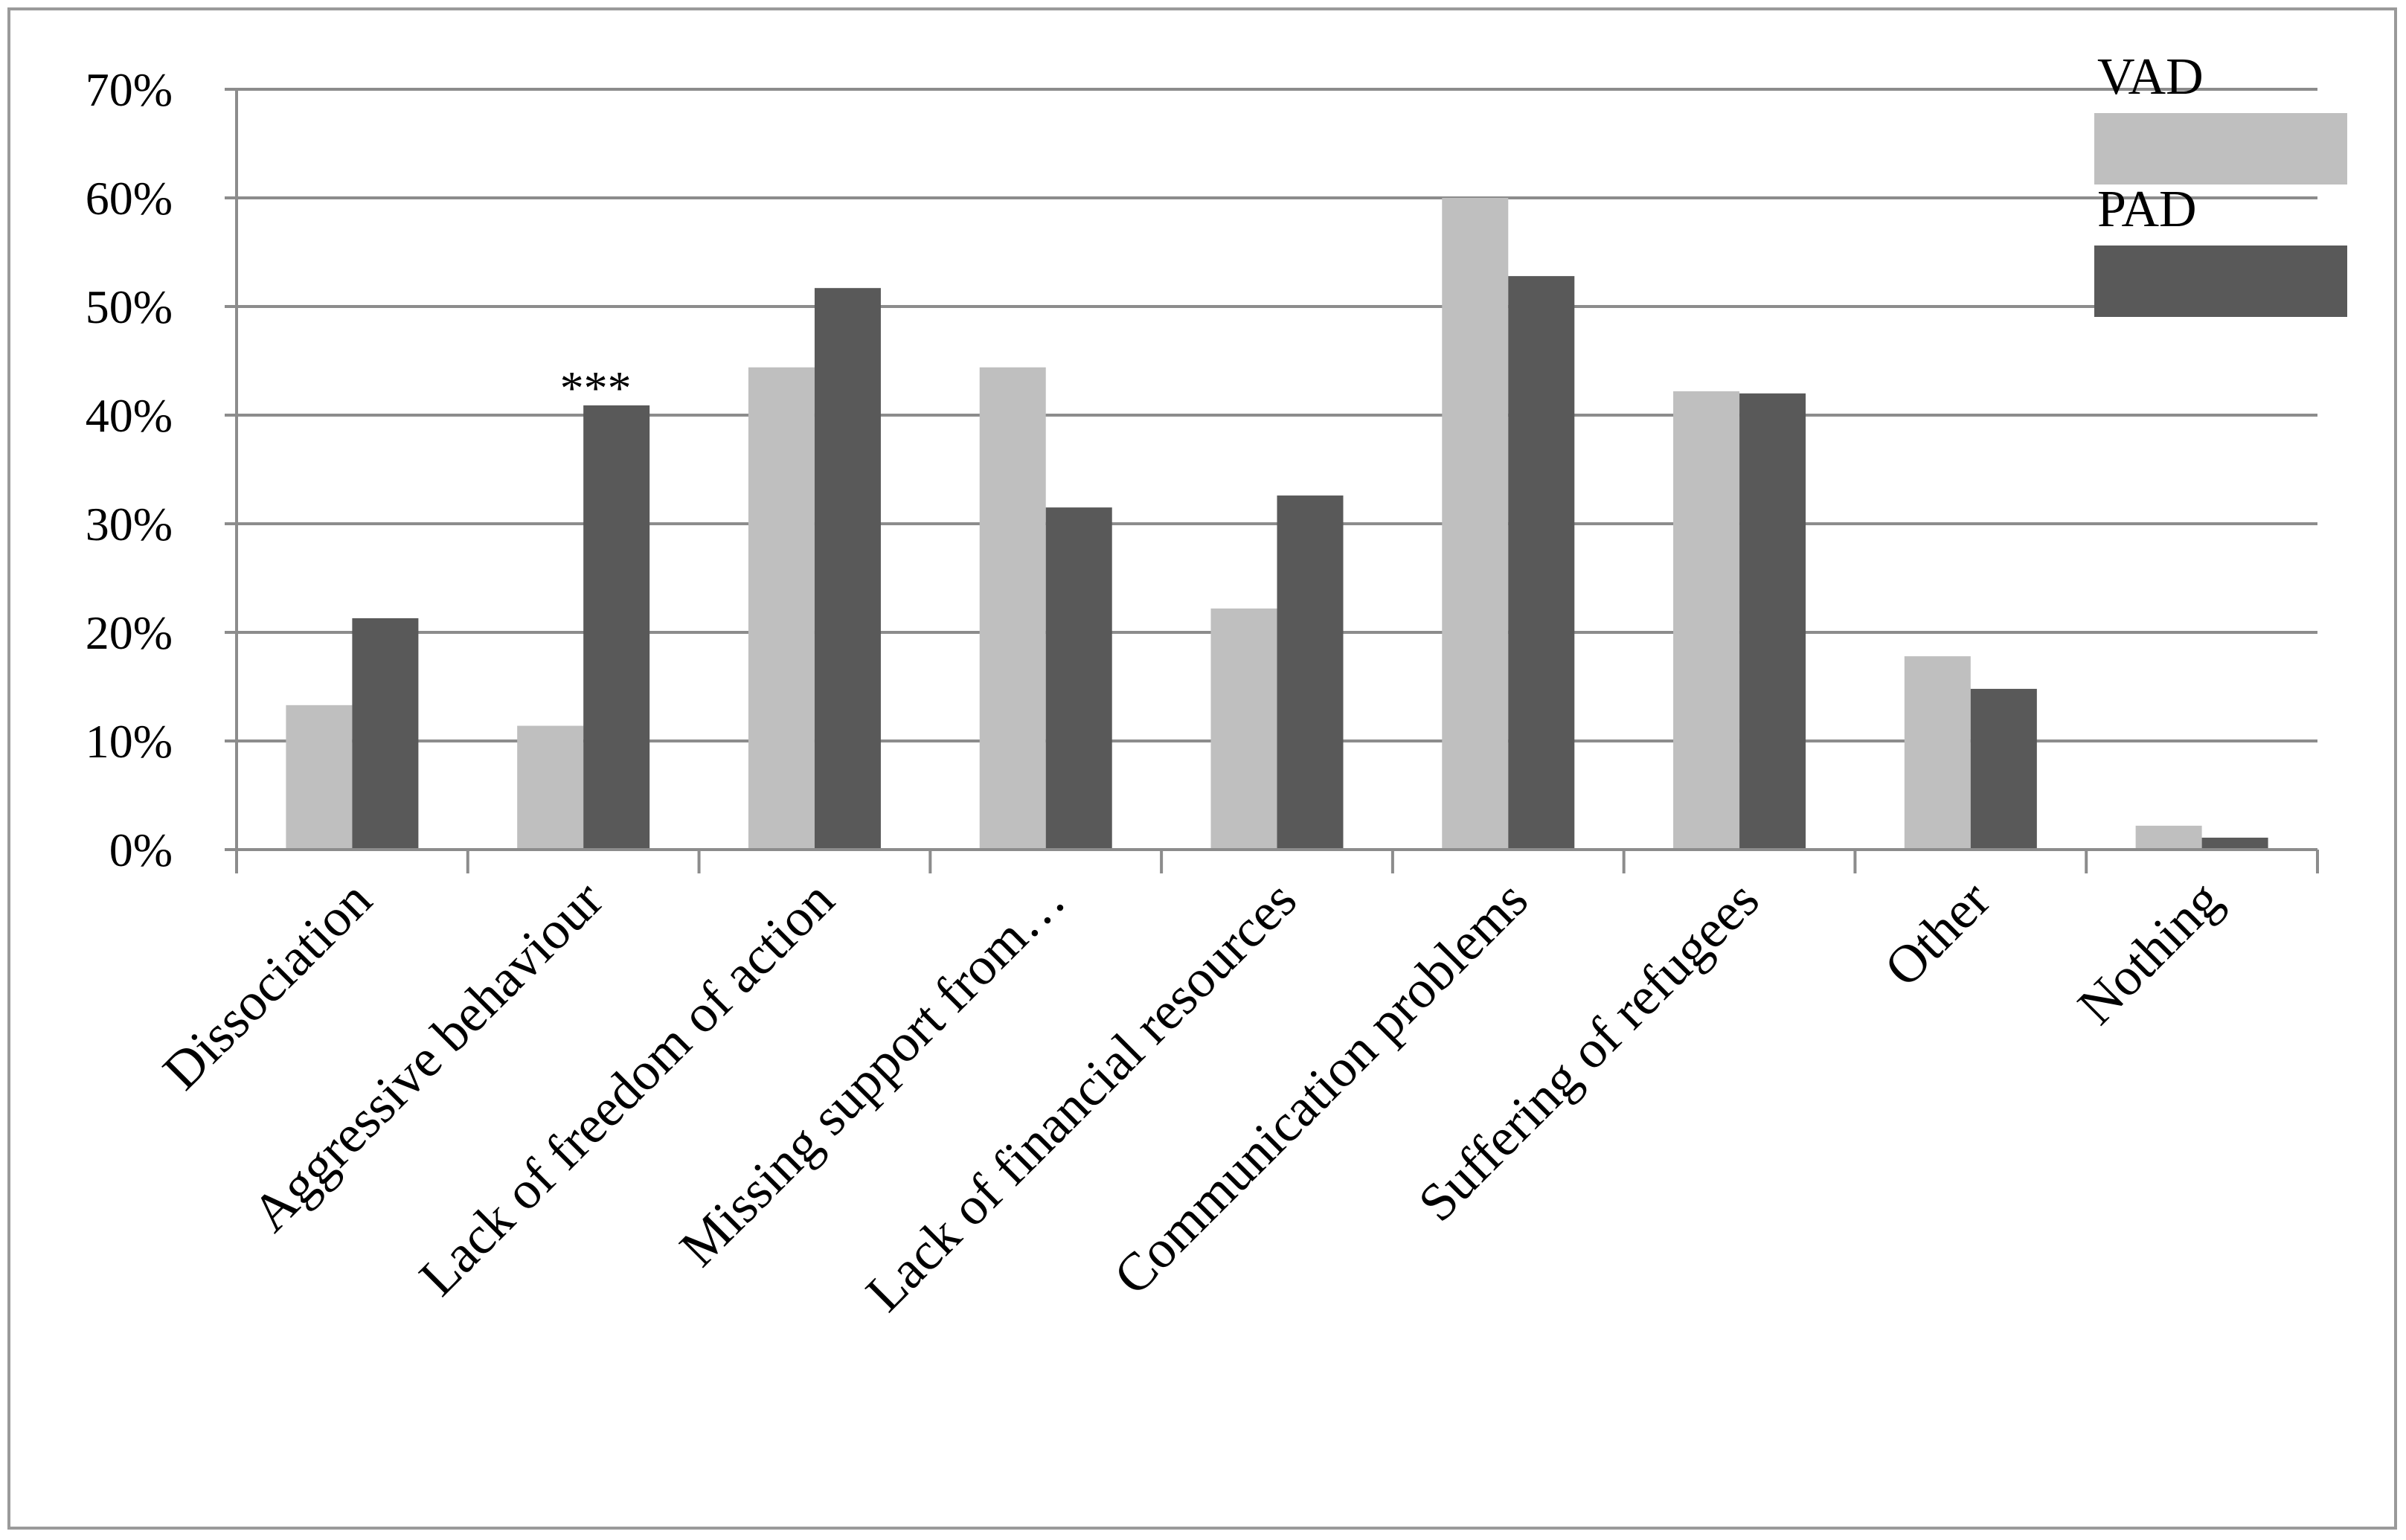 Image resolution: width=2406 pixels, height=1540 pixels. Describe the element at coordinates (129, 415) in the screenshot. I see `y-tick-label: 40%` at that location.